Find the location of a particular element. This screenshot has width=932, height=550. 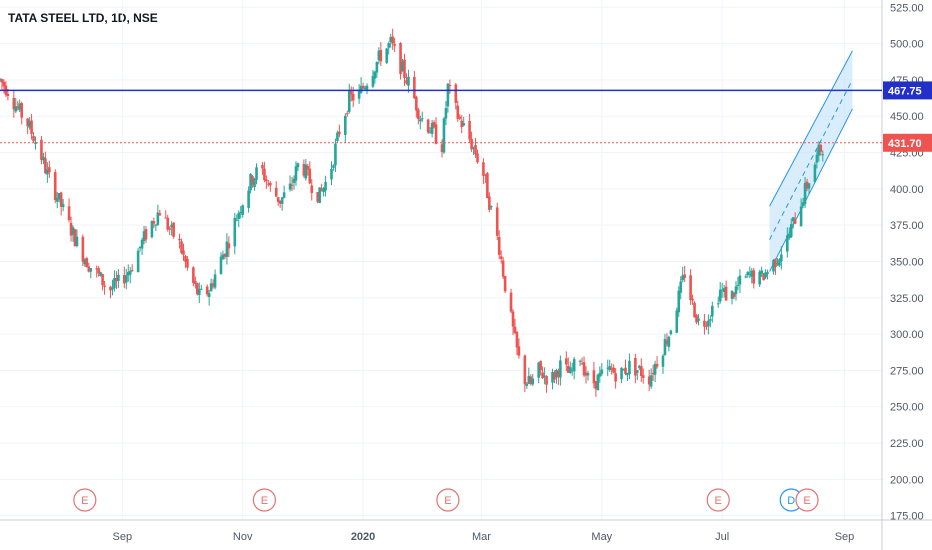

event-marker-label: E is located at coordinates (447, 501).